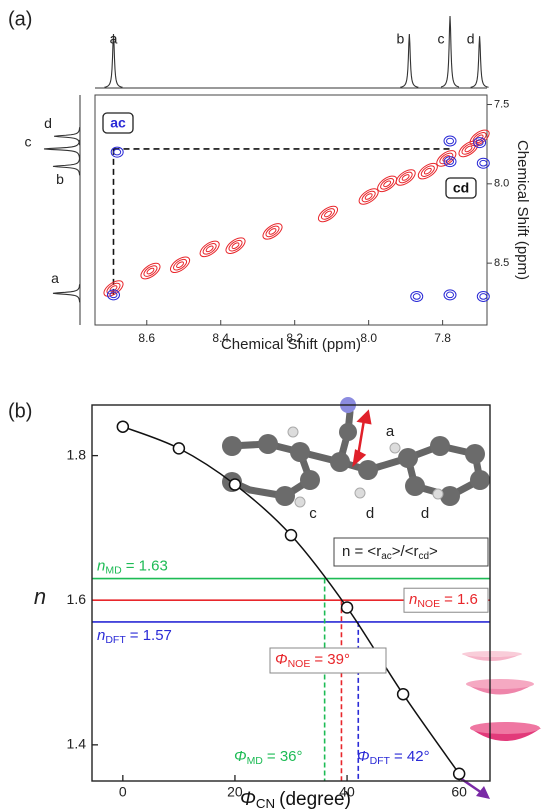 The height and width of the screenshot is (811, 544). What do you see at coordinates (40, 596) in the screenshot?
I see `y-axis-label: n` at bounding box center [40, 596].